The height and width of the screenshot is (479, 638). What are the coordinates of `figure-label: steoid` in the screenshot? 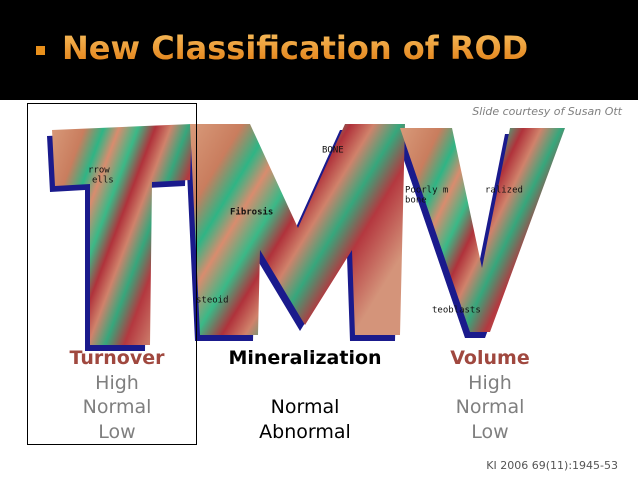 It's located at (212, 301).